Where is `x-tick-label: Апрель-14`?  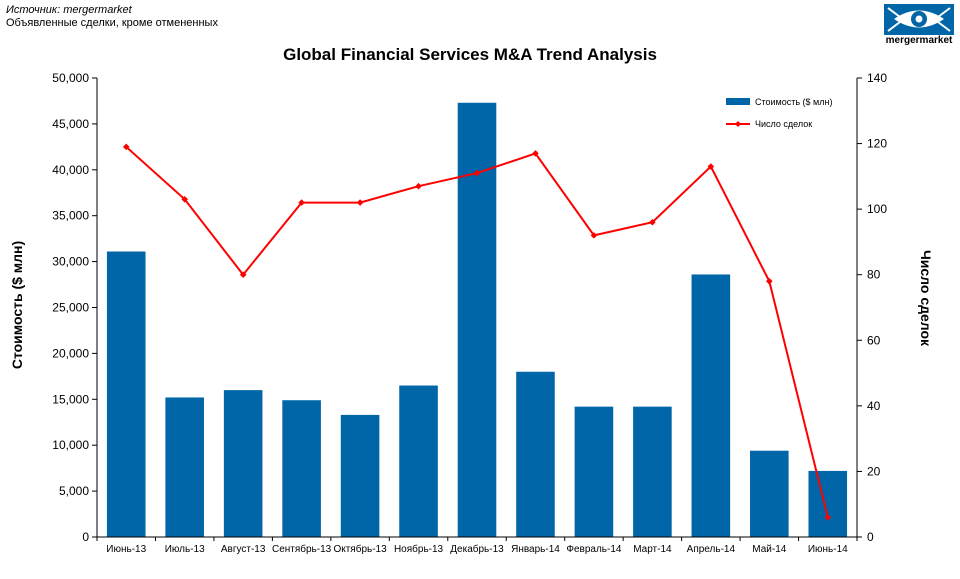
x-tick-label: Апрель-14 is located at coordinates (711, 549).